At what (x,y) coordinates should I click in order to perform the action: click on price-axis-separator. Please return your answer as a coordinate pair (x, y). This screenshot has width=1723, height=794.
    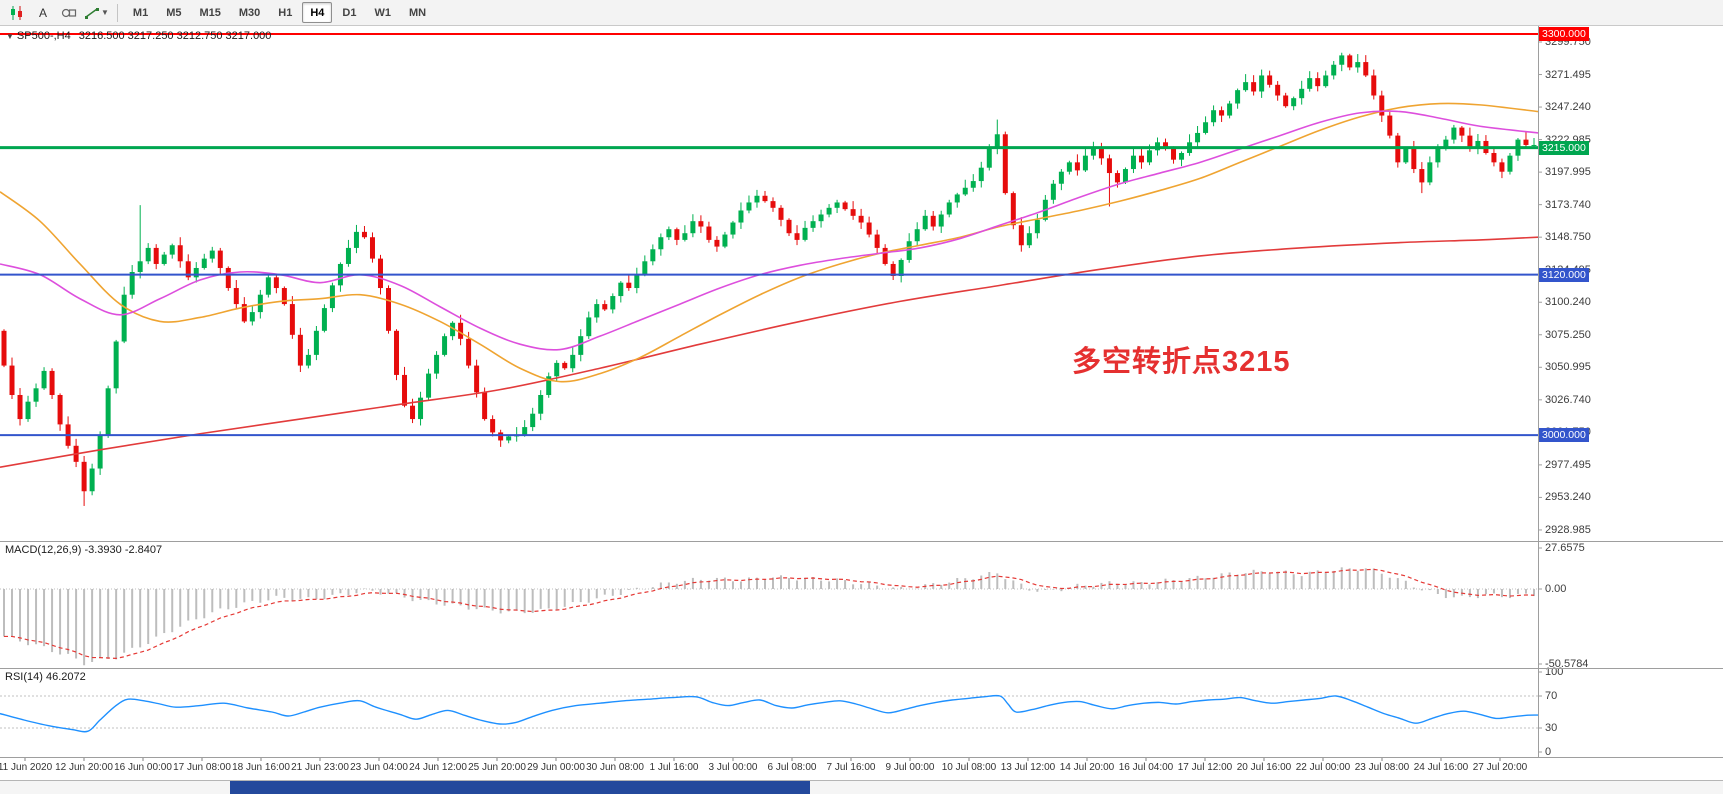
    Looking at the image, I should click on (1538, 391).